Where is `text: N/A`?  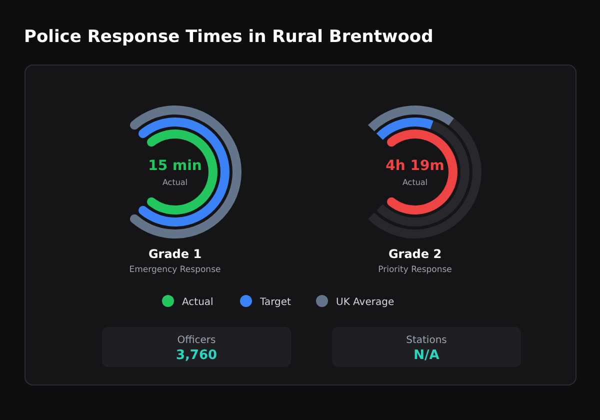 text: N/A is located at coordinates (427, 355).